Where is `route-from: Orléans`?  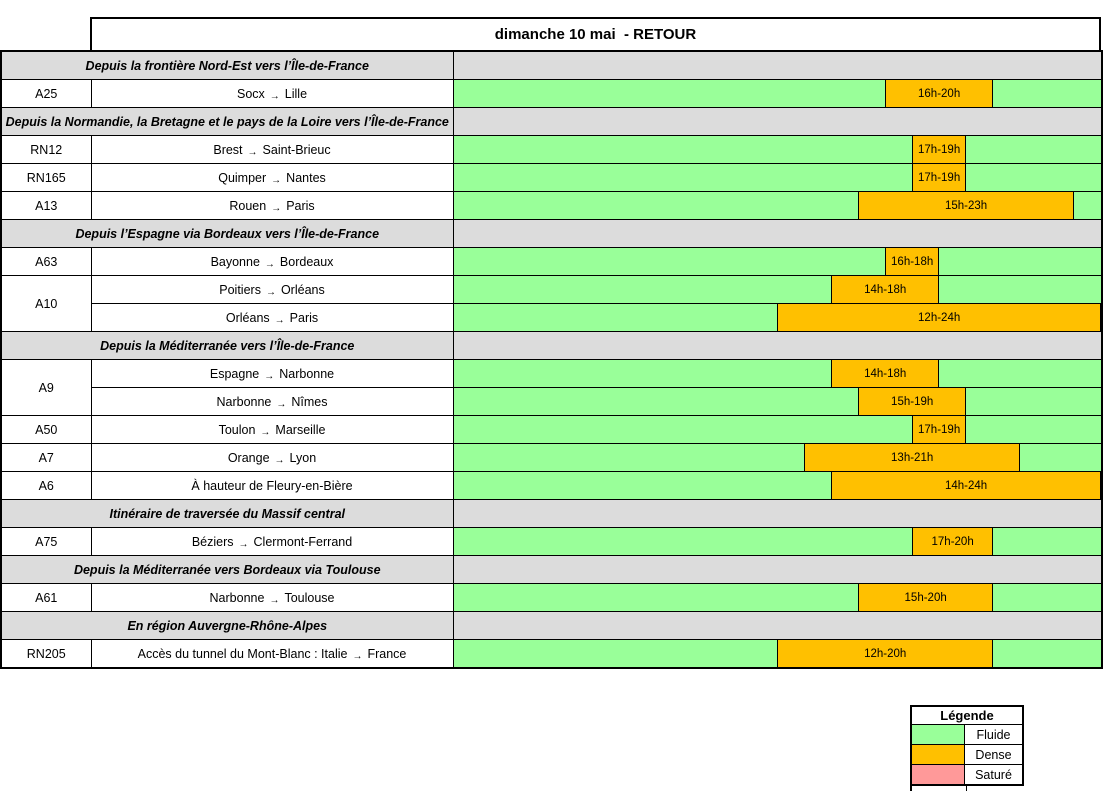
route-from: Orléans is located at coordinates (247, 317).